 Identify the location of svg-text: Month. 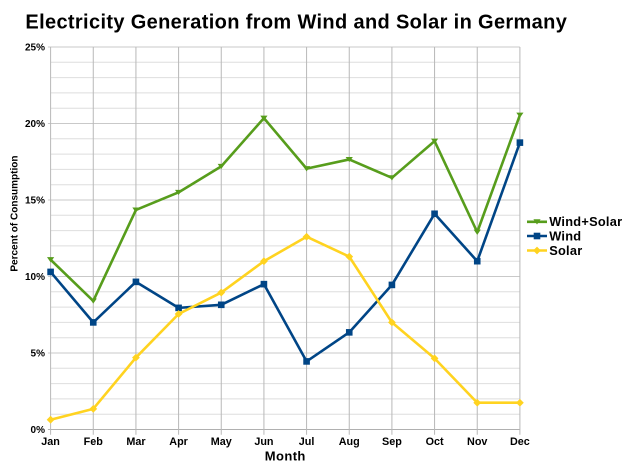
(285, 456).